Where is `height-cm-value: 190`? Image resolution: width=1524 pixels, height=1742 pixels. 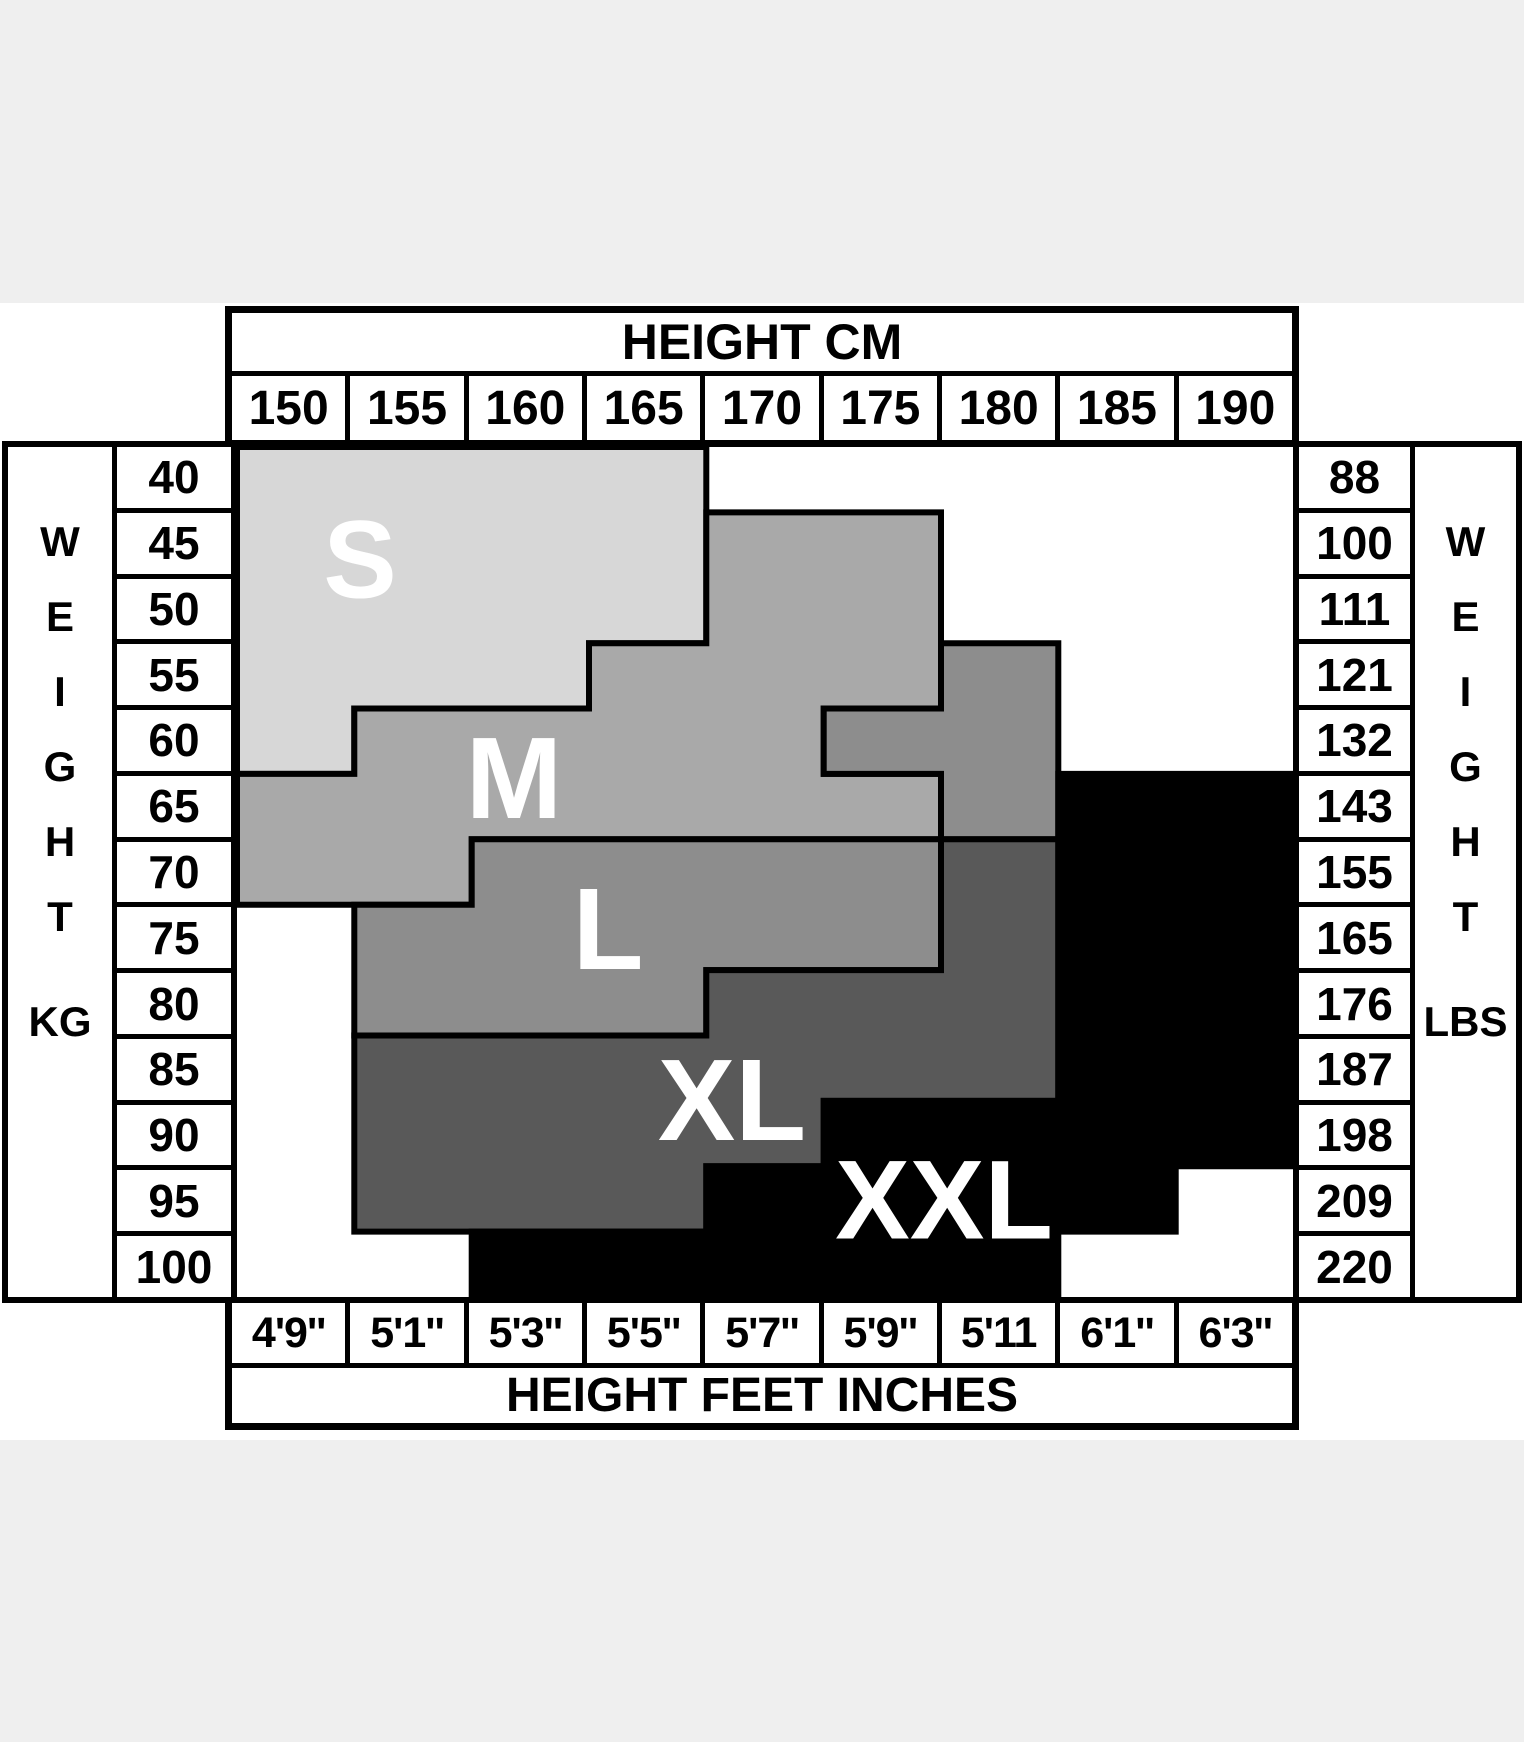
height-cm-value: 190 is located at coordinates (1235, 408).